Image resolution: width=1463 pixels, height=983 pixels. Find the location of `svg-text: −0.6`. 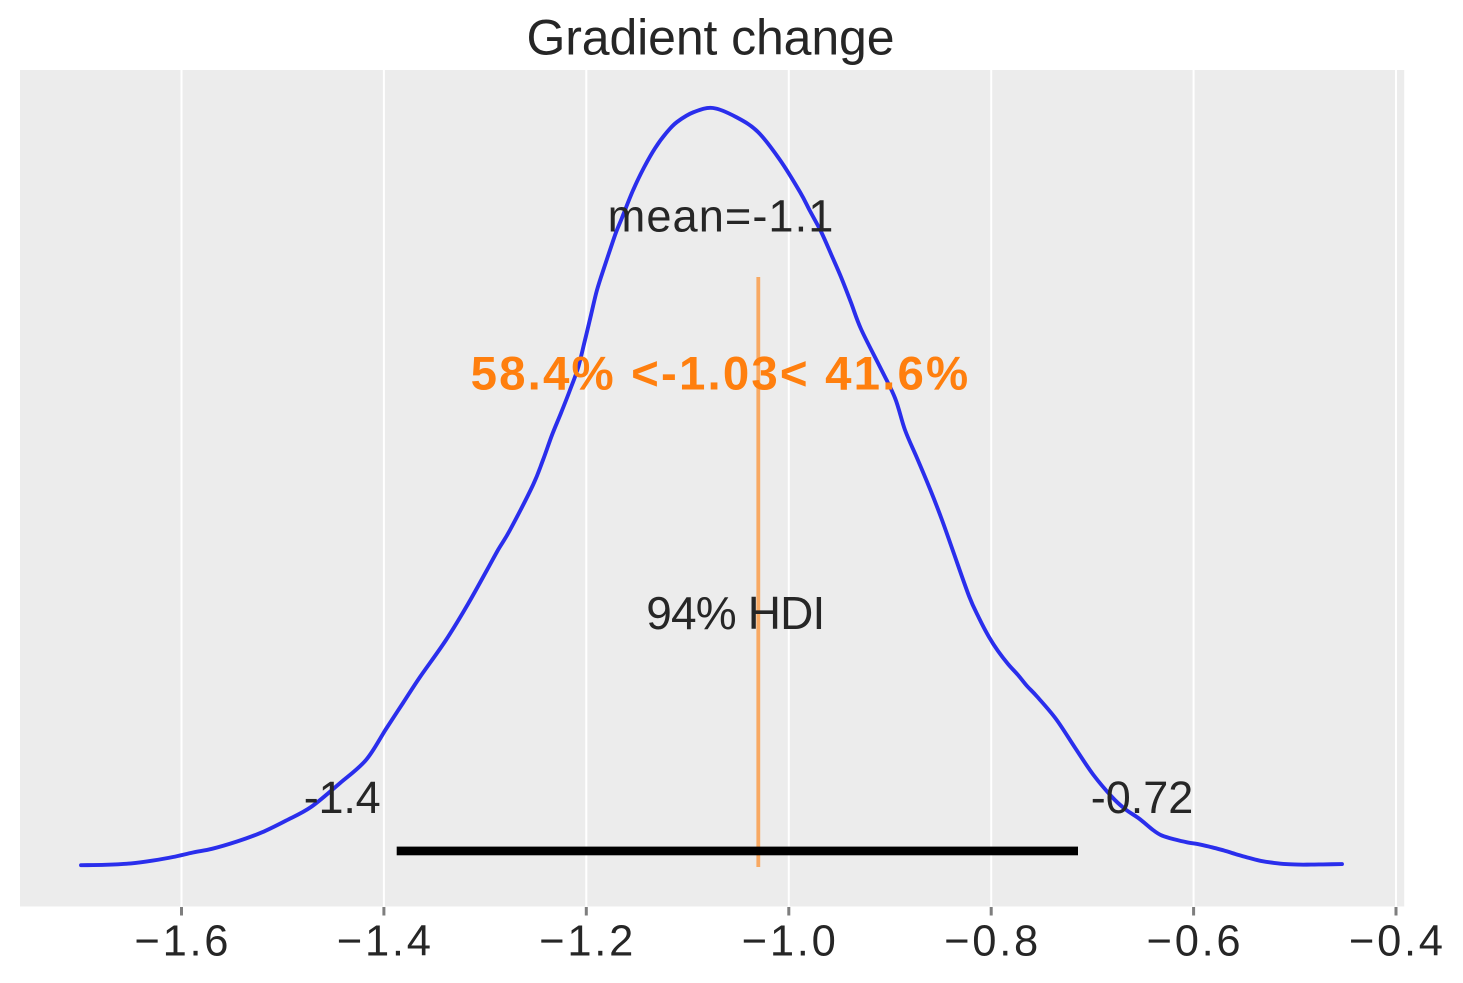

svg-text: −0.6 is located at coordinates (1194, 941).